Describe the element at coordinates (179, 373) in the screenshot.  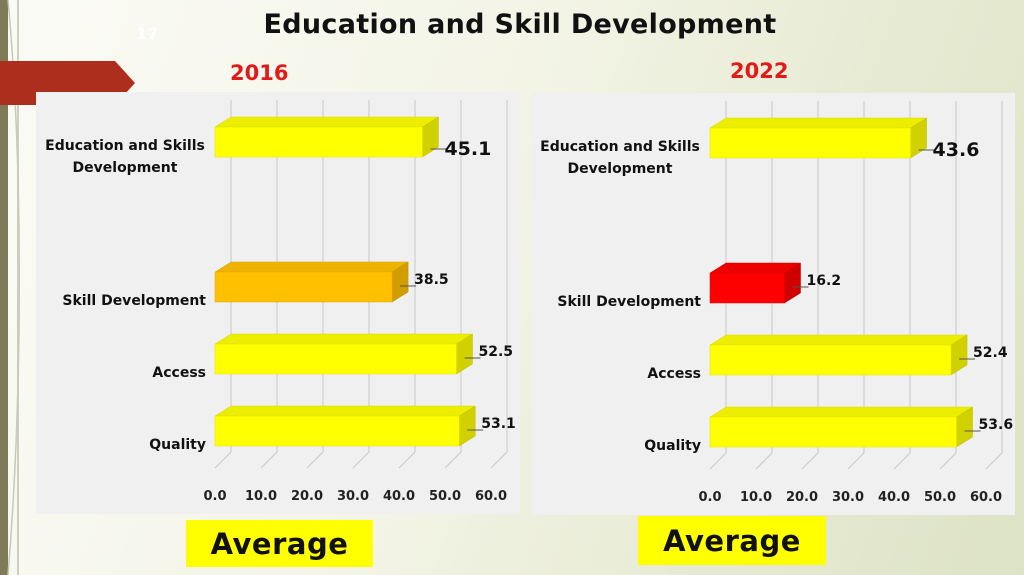
I see `category-label-access-2016: Access` at that location.